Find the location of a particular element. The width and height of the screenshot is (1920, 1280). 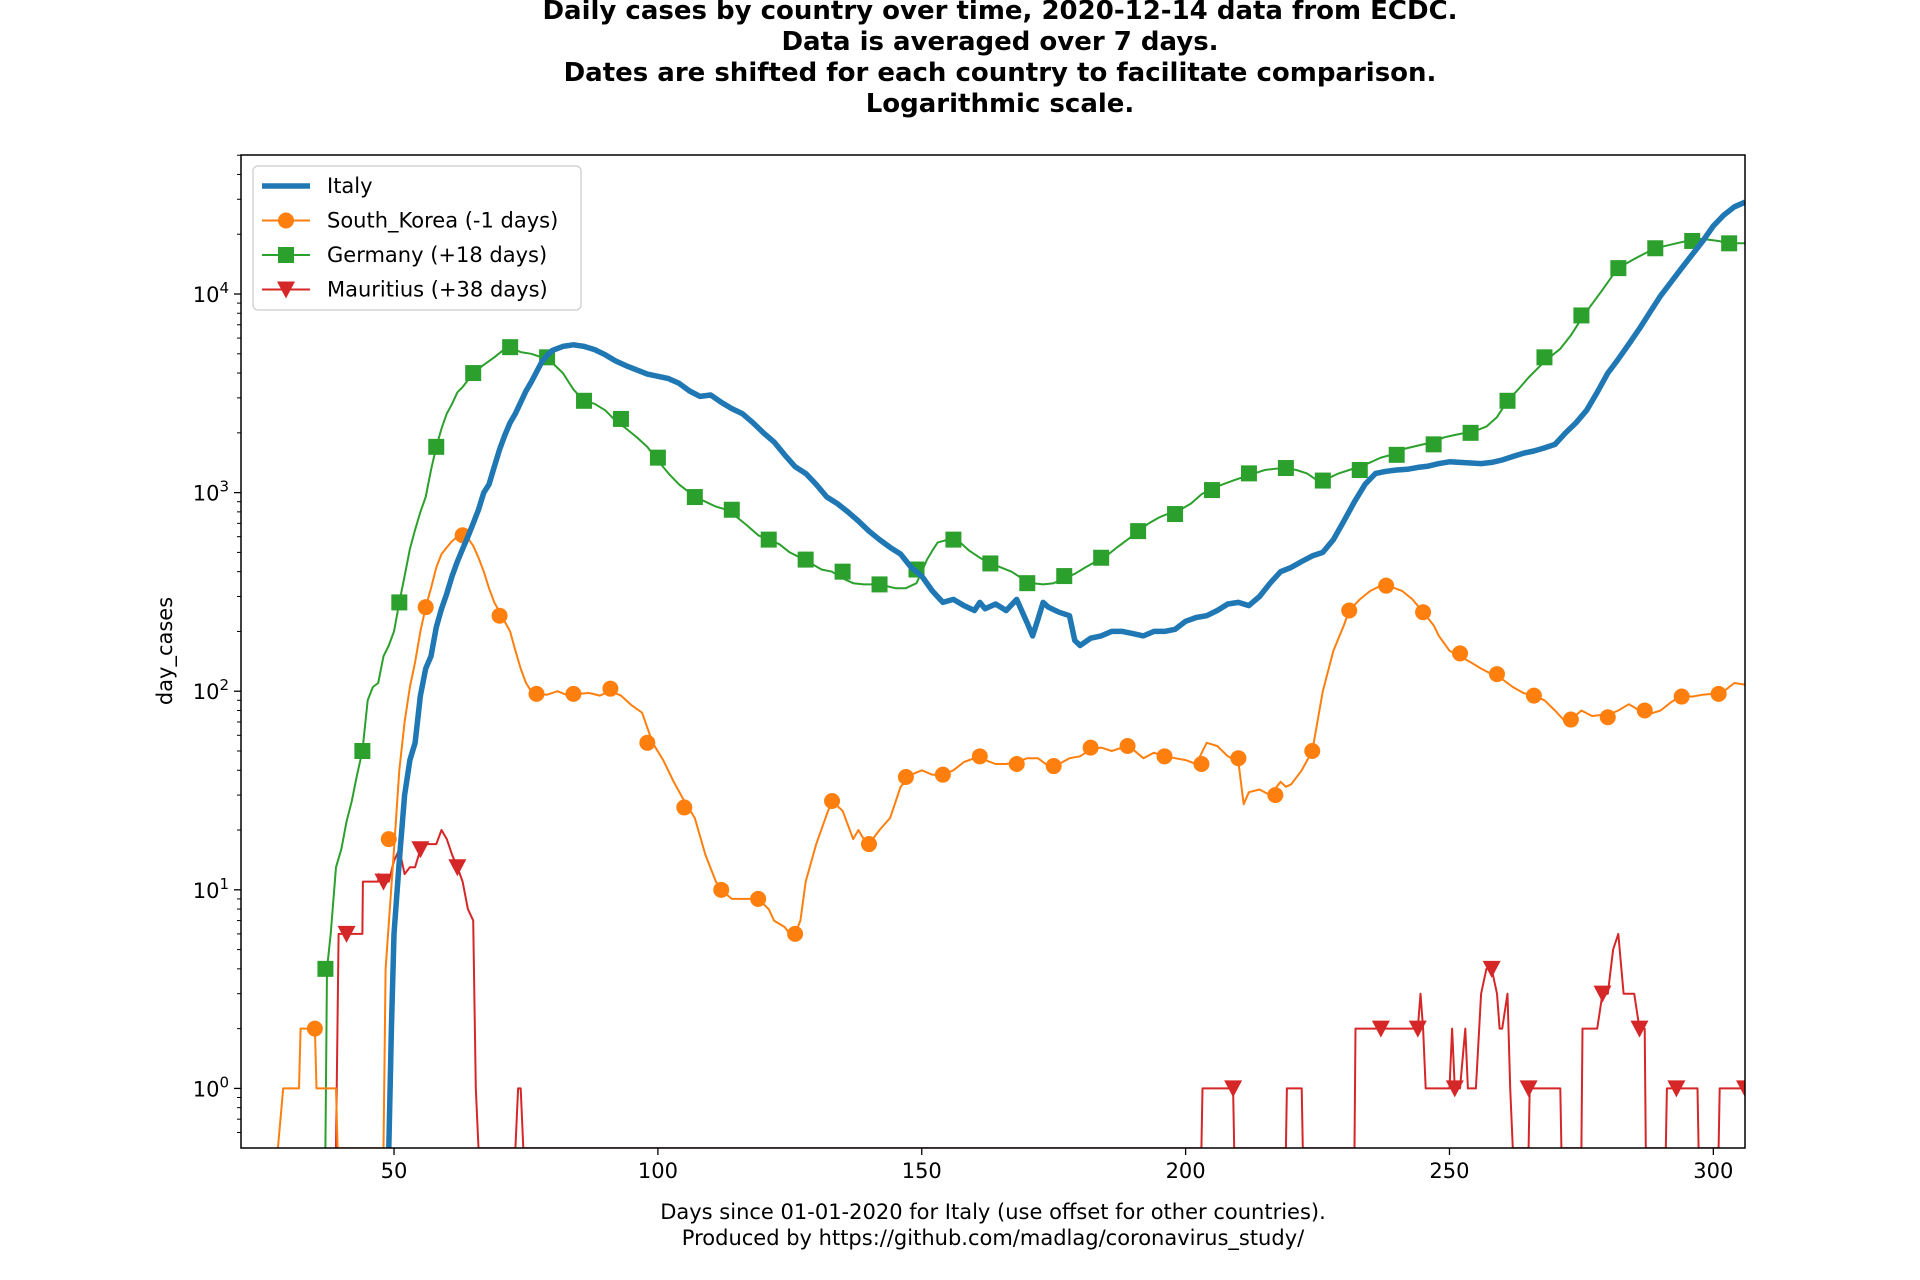

x-tick-label: 200 is located at coordinates (1186, 1171).